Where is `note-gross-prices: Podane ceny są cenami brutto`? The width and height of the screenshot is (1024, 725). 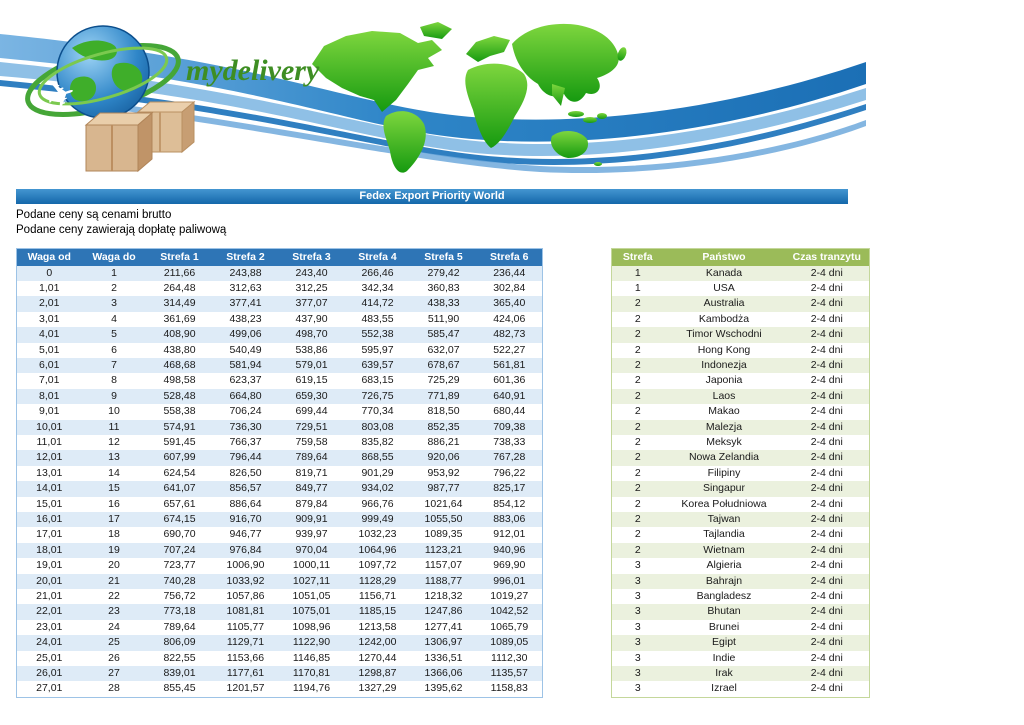
note-gross-prices: Podane ceny są cenami brutto is located at coordinates (94, 215).